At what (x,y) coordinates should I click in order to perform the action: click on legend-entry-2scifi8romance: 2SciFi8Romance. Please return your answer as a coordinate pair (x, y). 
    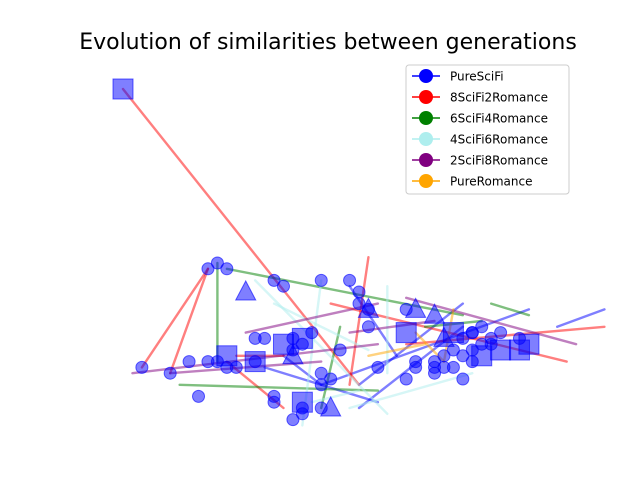
    Looking at the image, I should click on (480, 160).